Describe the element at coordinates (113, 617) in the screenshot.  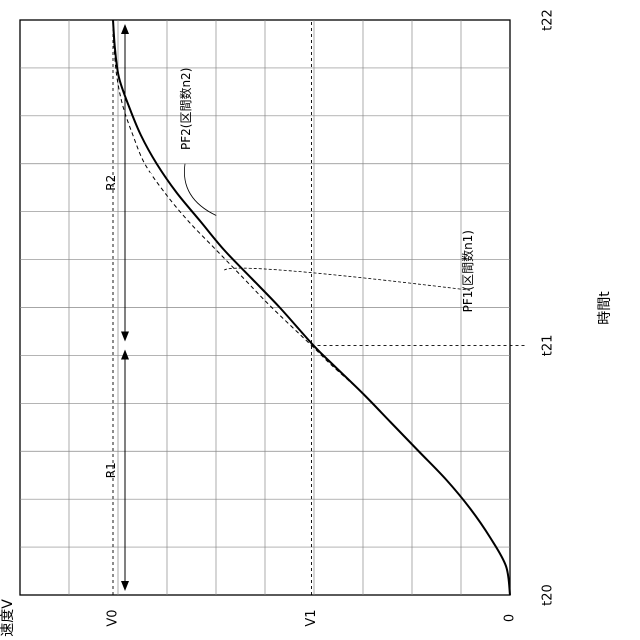
I see `y-tick-label: V0` at that location.